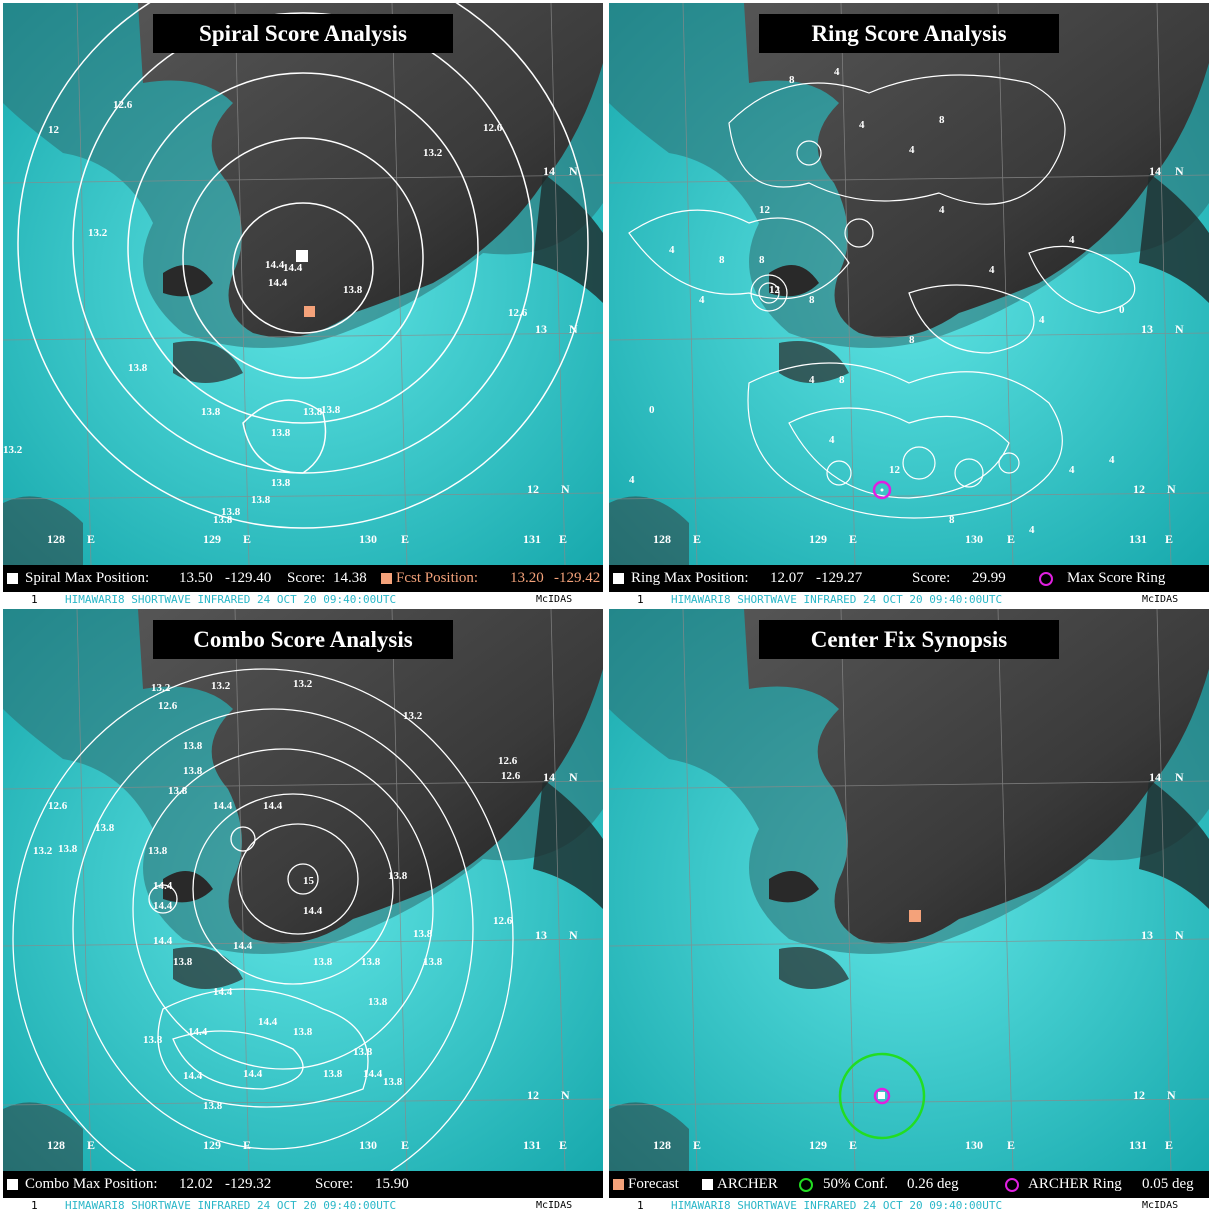  What do you see at coordinates (653, 1184) in the screenshot?
I see `forecast-label: Forecast` at bounding box center [653, 1184].